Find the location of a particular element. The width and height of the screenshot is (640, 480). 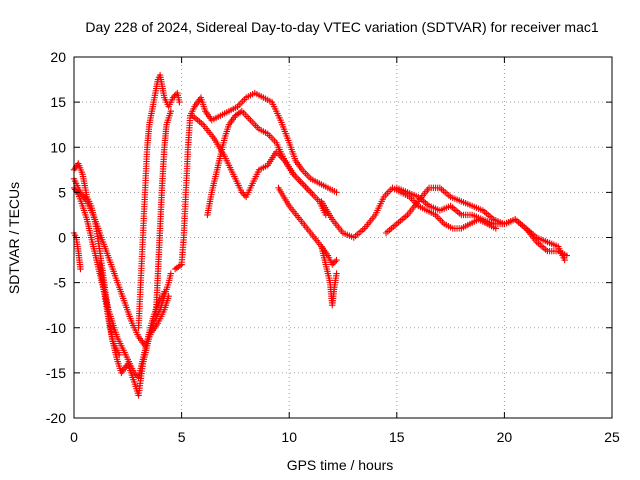

y-tick-label: 0 is located at coordinates (62, 238).